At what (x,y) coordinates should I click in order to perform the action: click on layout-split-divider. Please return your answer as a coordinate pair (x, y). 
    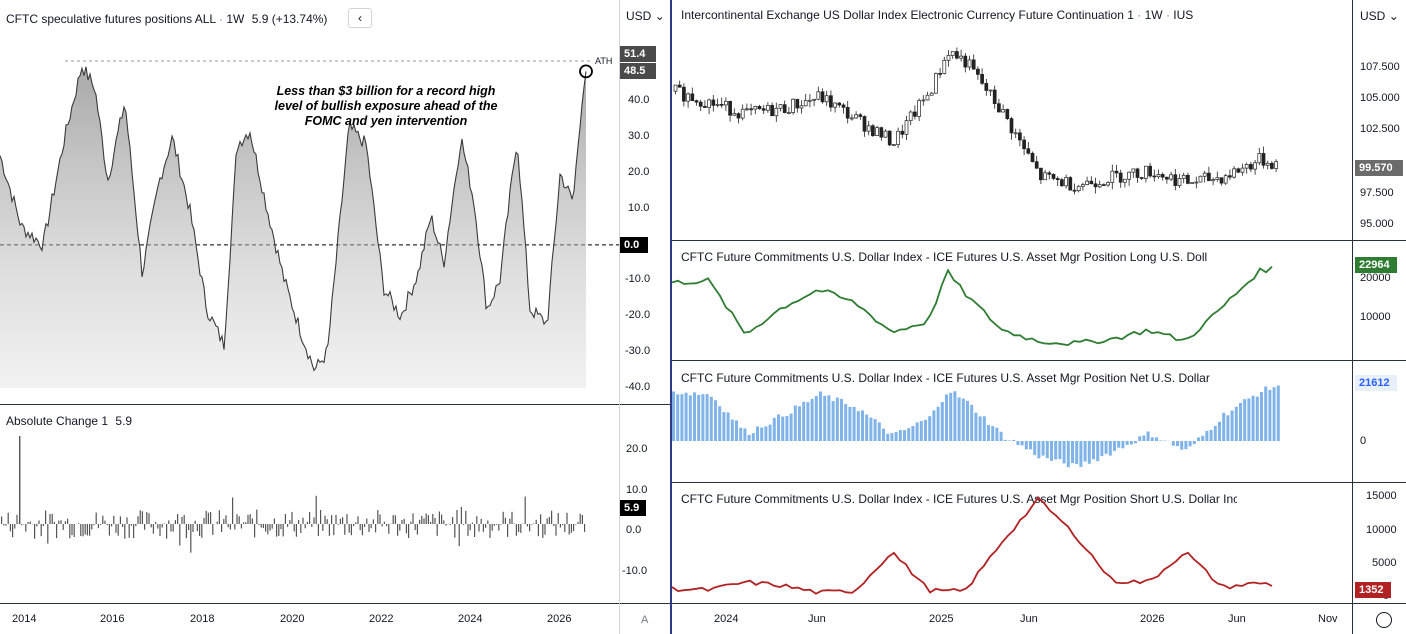
    Looking at the image, I should click on (671, 317).